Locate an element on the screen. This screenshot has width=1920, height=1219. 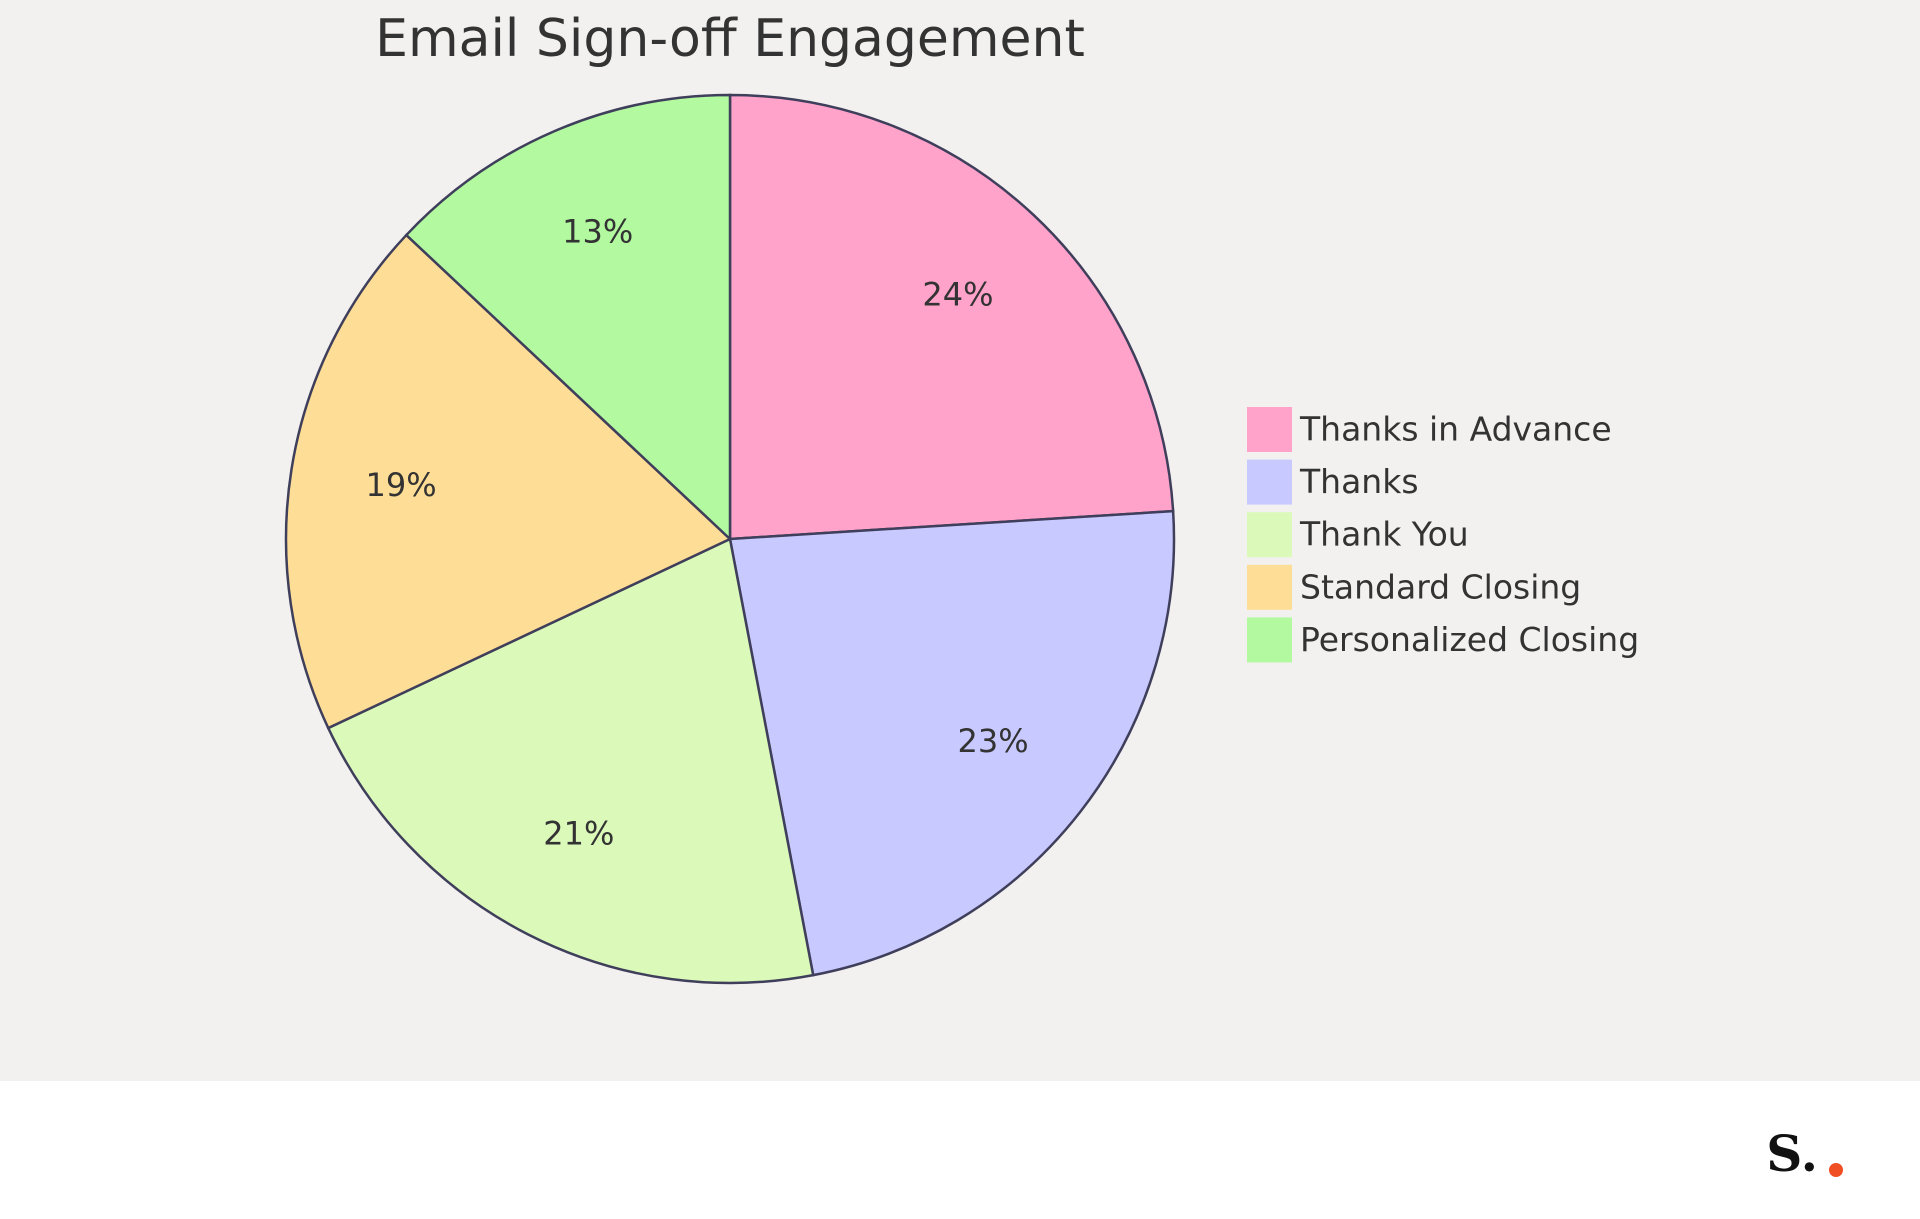
logo: S. is located at coordinates (1792, 1153).